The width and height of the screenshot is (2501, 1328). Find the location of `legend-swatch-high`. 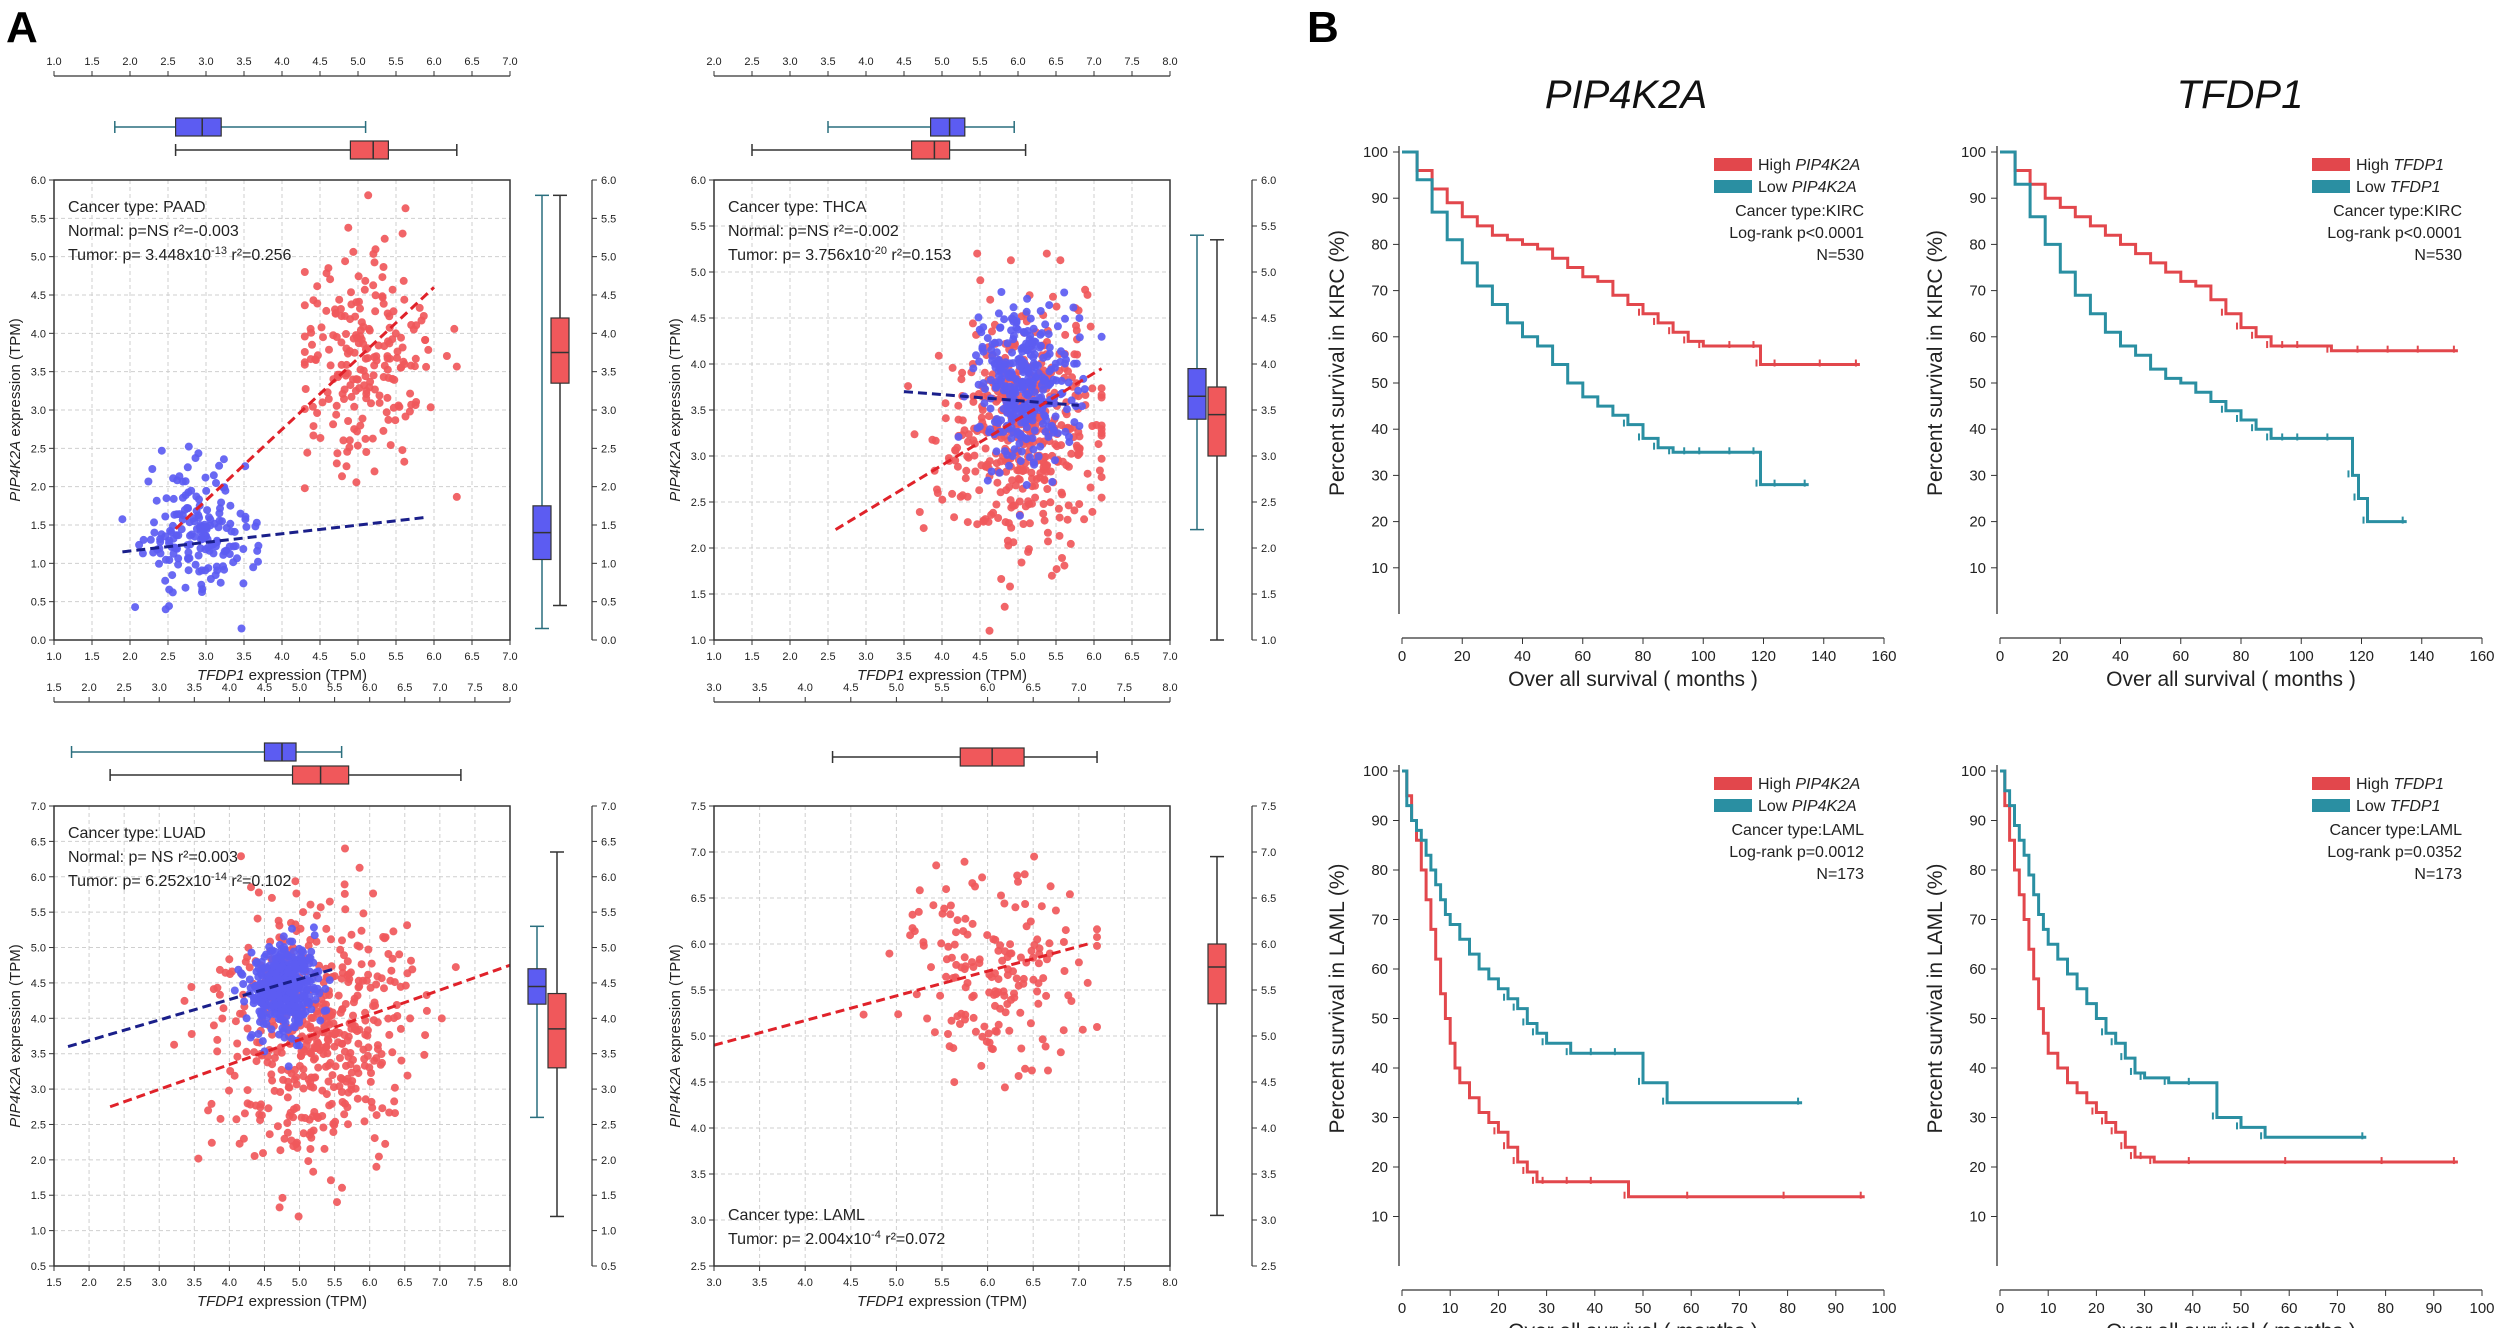

legend-swatch-high is located at coordinates (1733, 783).